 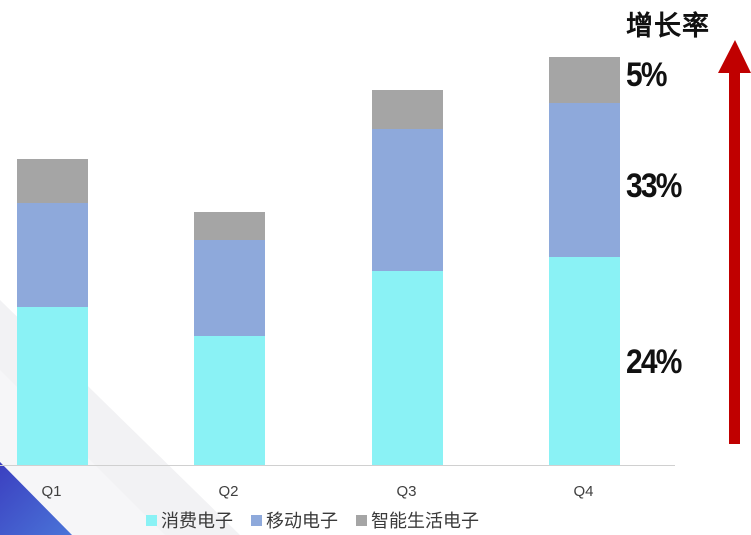 I want to click on x-tick-label: Q1, so click(x=51, y=491).